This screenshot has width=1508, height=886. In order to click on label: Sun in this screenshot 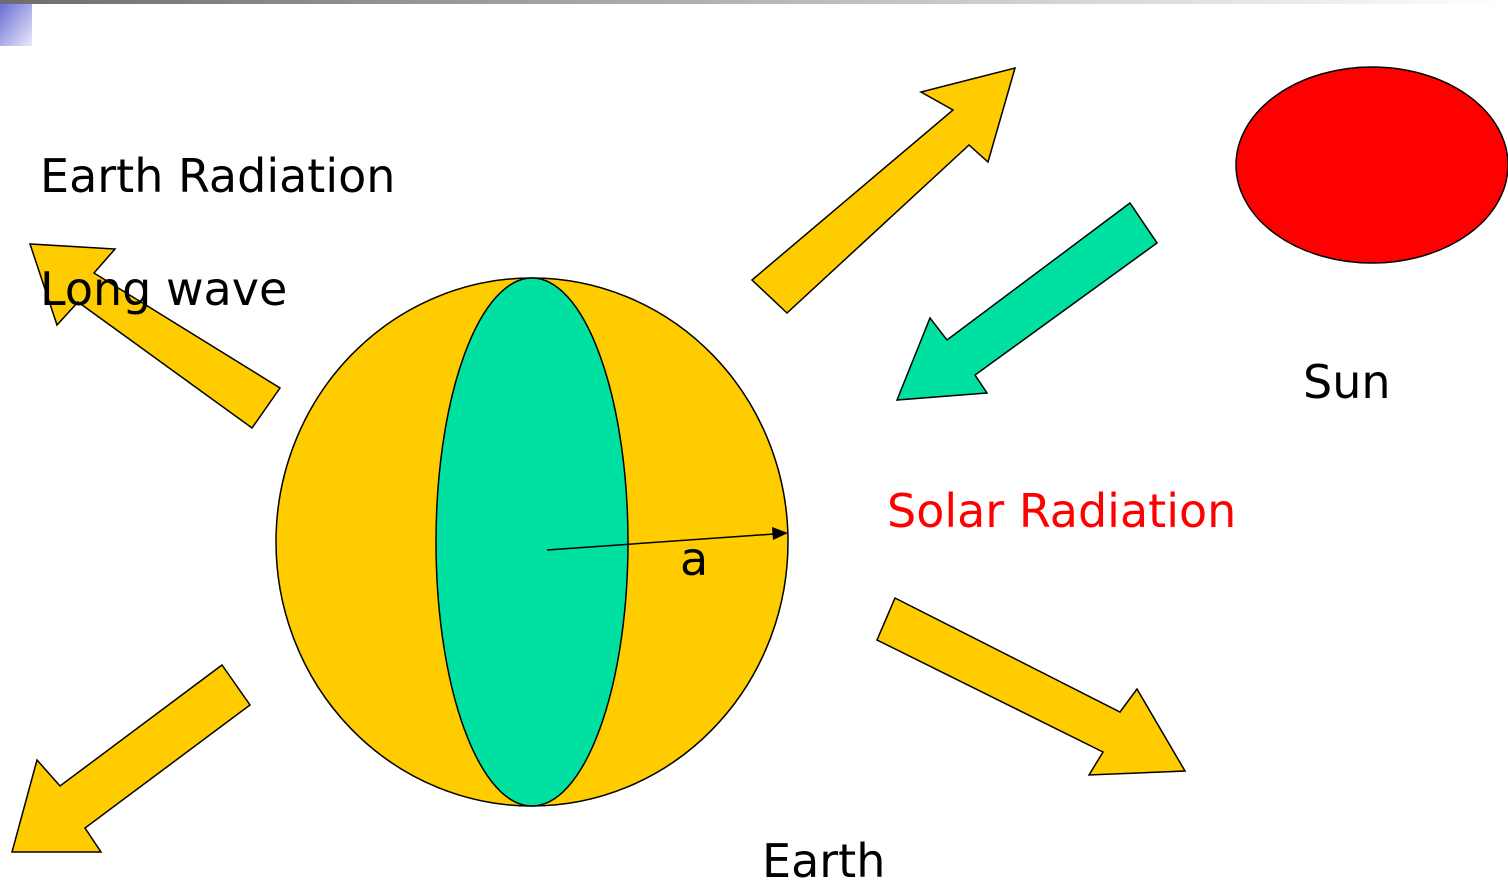, I will do `click(1347, 382)`.